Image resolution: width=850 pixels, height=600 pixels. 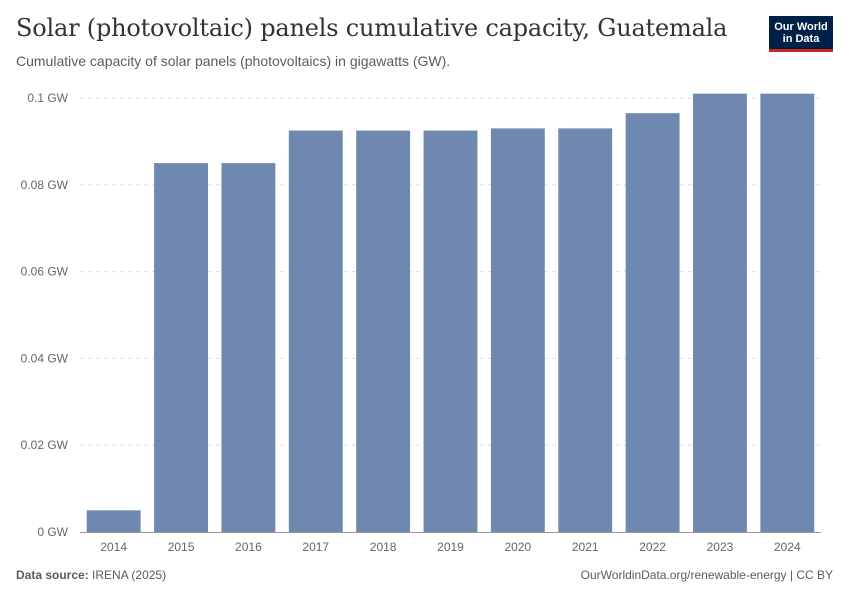 I want to click on data-source-label: Data source:, so click(x=52, y=575).